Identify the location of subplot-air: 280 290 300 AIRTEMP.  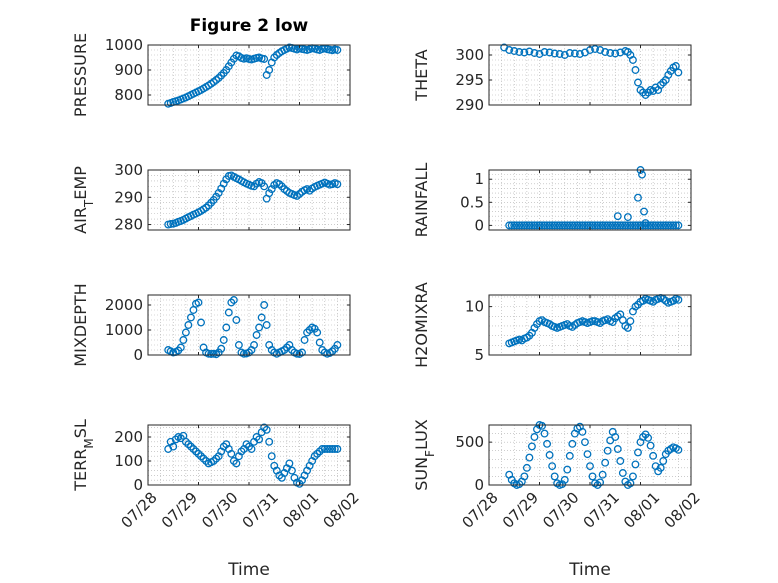
(211, 197).